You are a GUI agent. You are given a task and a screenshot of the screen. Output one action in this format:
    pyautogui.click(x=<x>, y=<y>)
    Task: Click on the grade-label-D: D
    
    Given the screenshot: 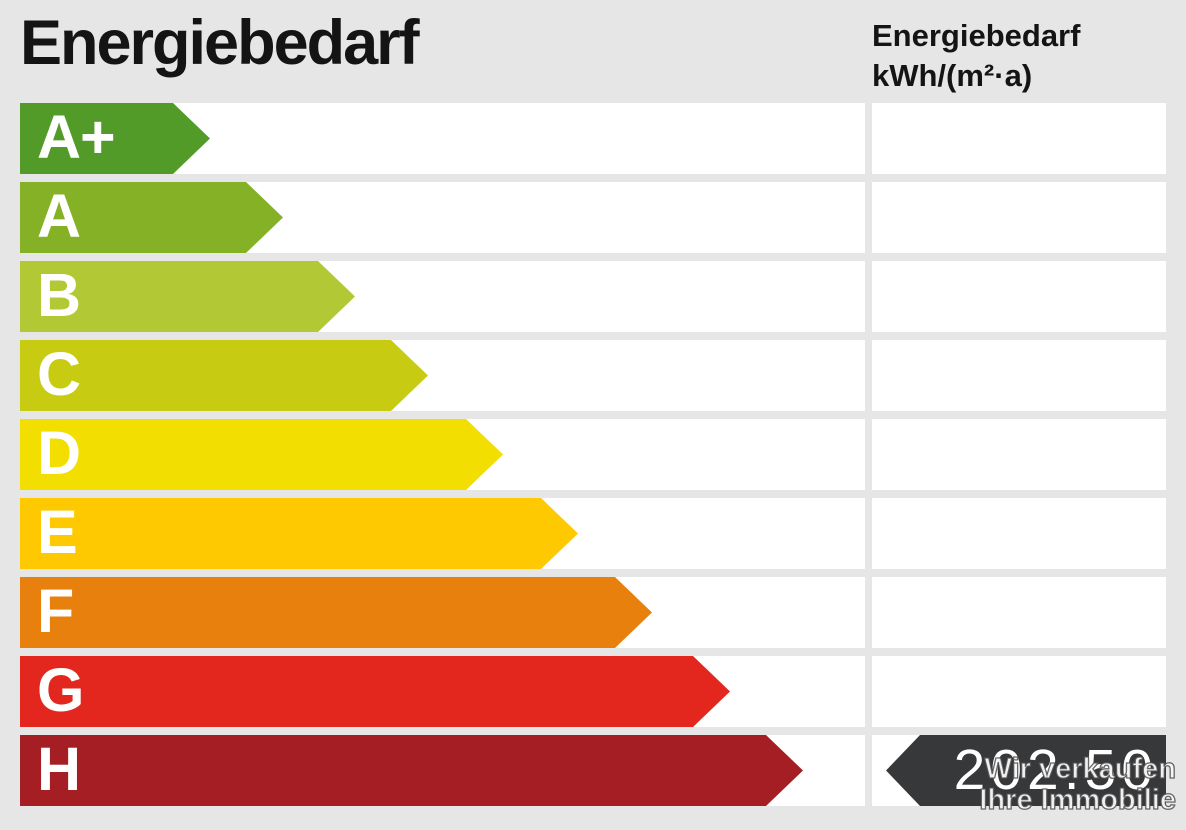 What is the action you would take?
    pyautogui.click(x=59, y=453)
    